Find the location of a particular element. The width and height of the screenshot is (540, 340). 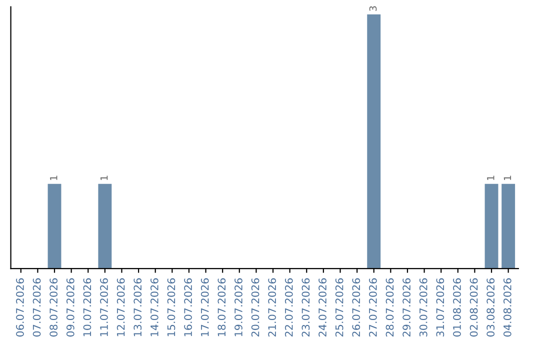

x-tick-label: 26.07.2026 is located at coordinates (356, 307).